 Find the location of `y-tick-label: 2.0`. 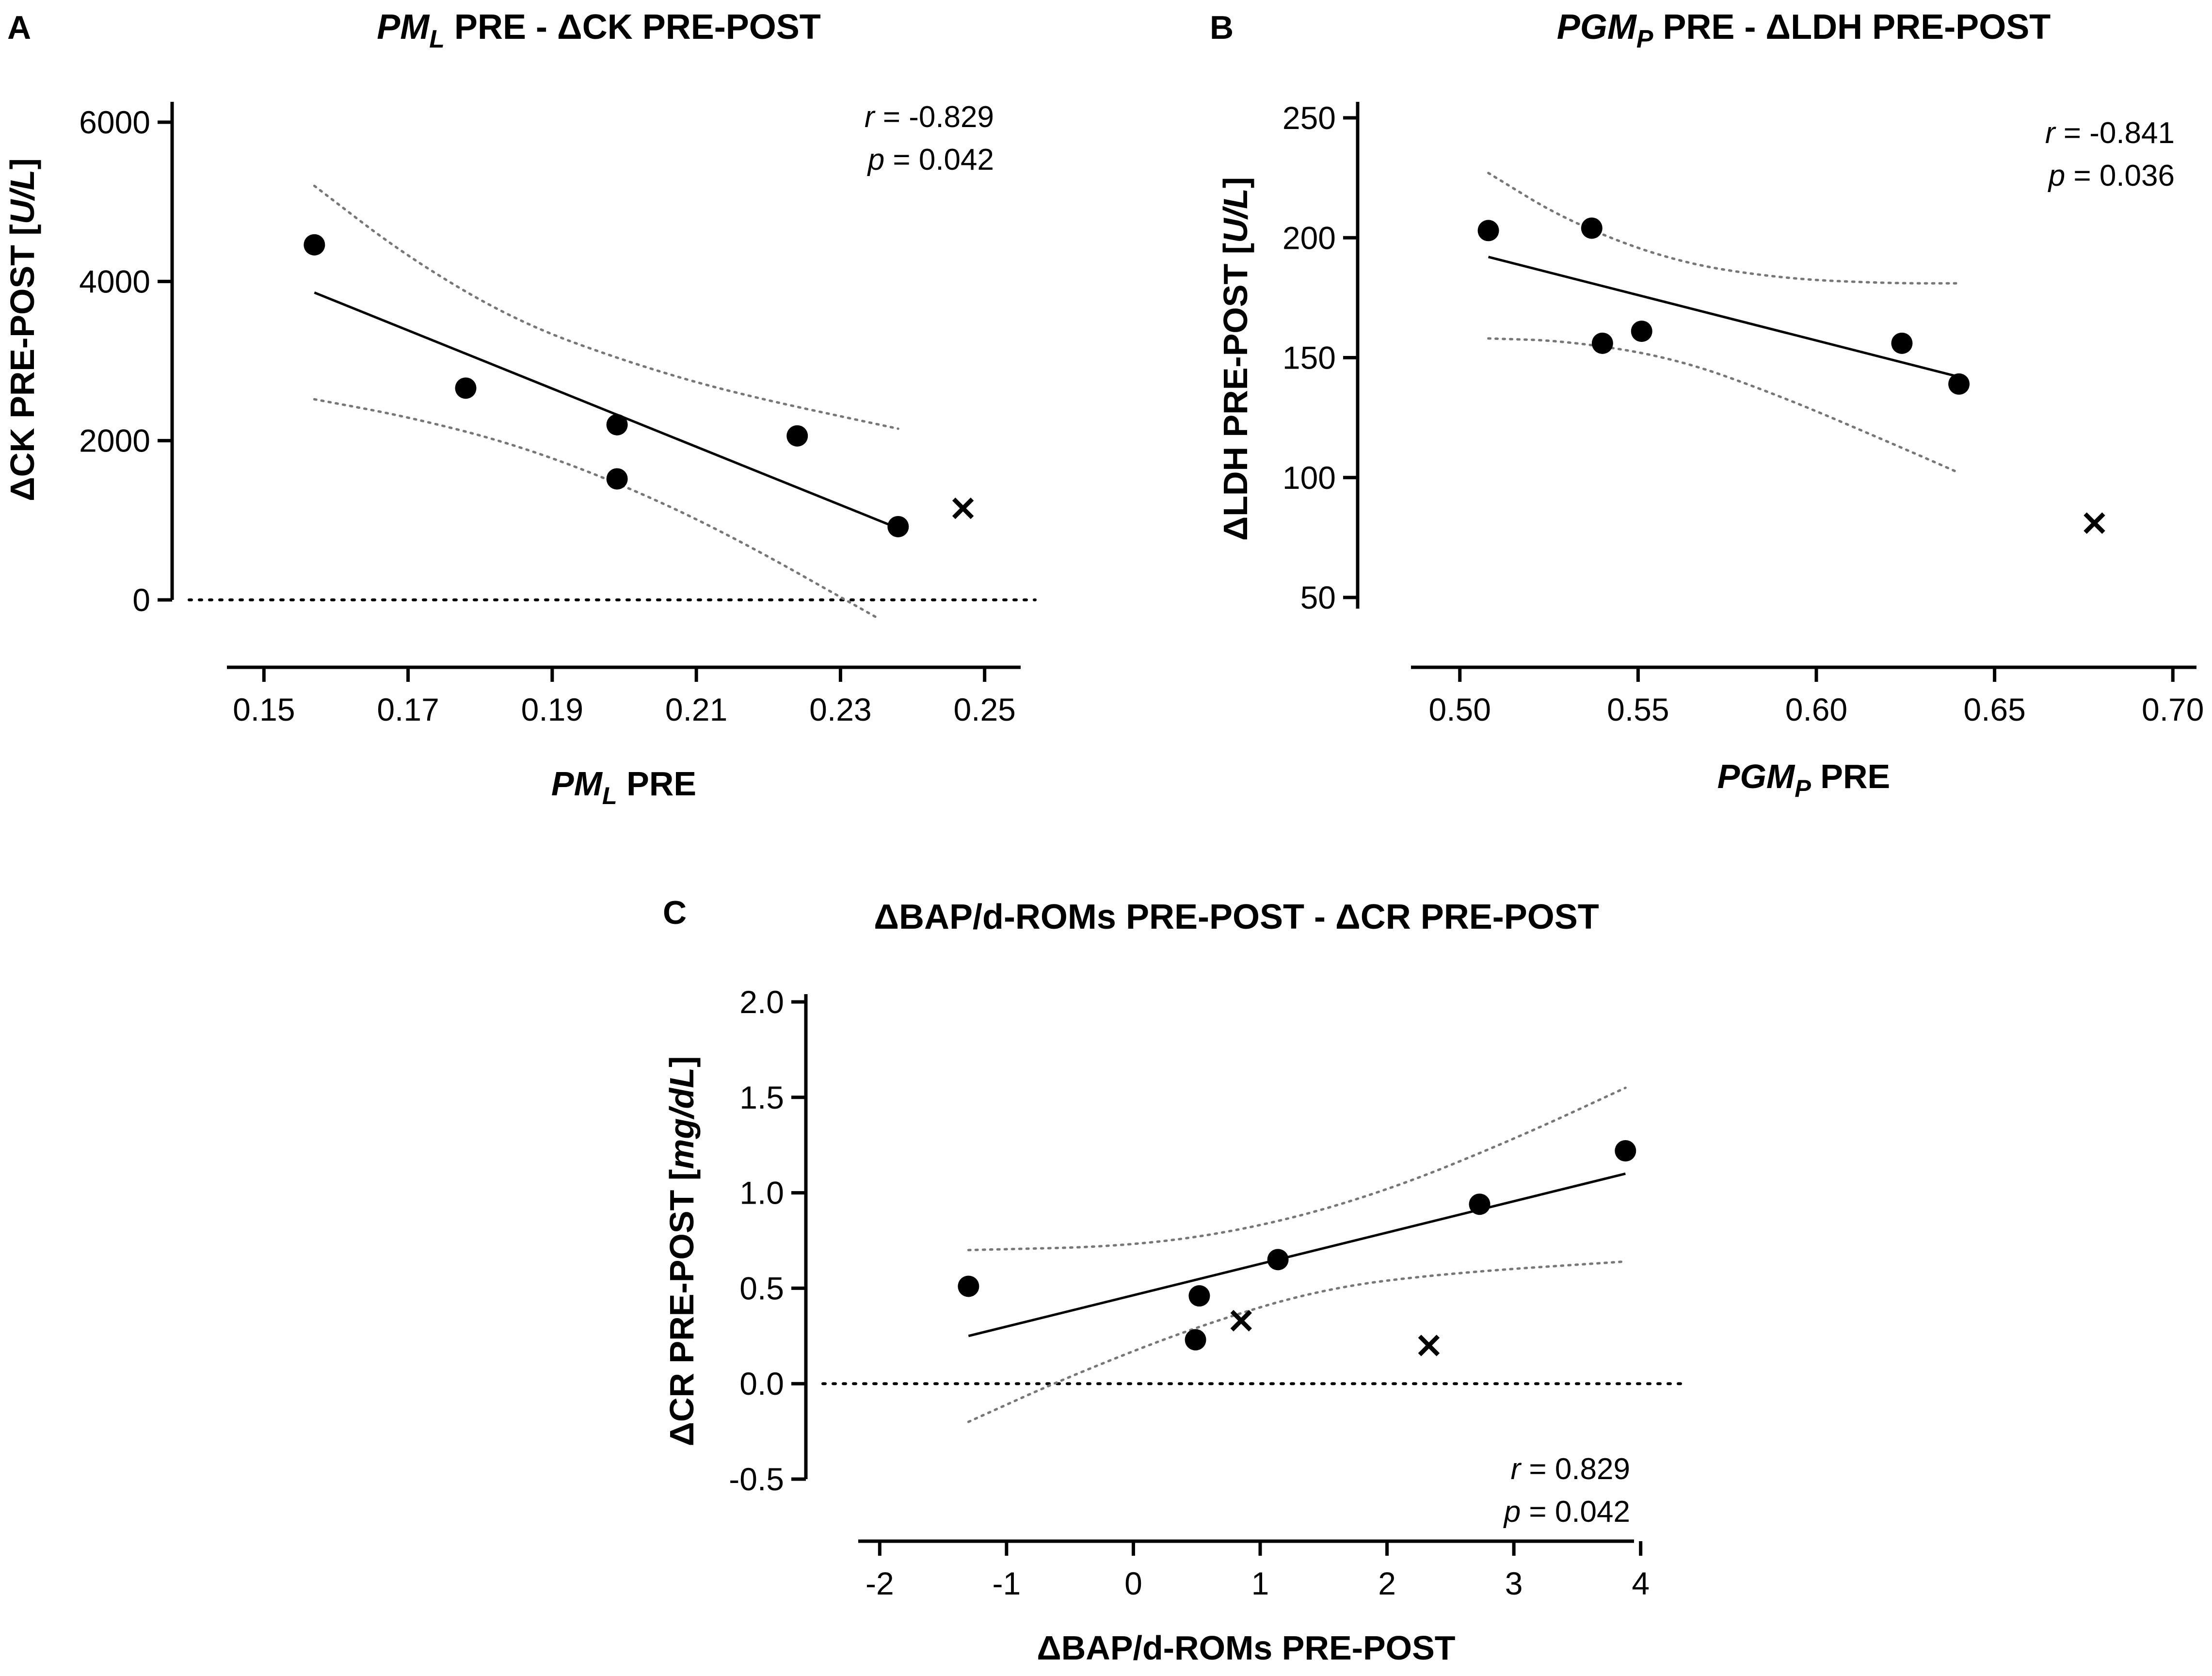

y-tick-label: 2.0 is located at coordinates (762, 1002).